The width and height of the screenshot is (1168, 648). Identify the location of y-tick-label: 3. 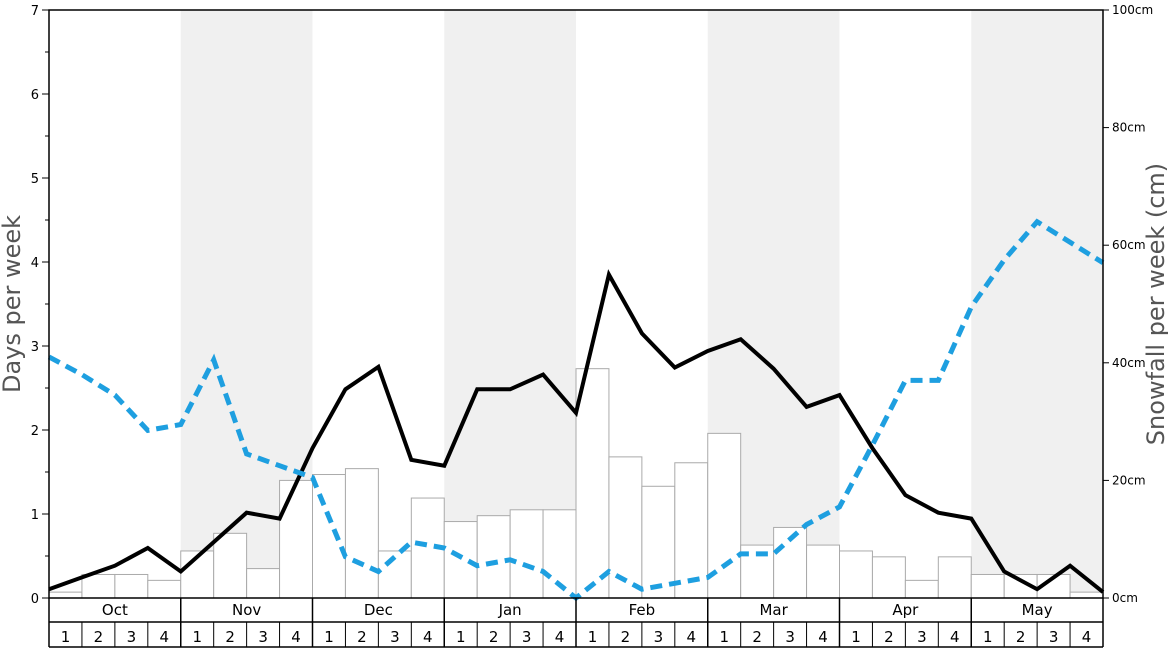
(35, 347).